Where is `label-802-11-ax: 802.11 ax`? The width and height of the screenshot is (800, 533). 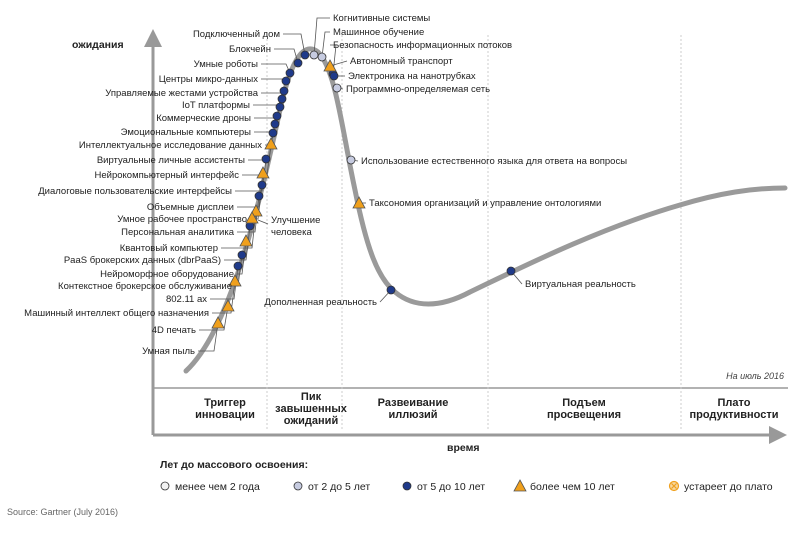 label-802-11-ax: 802.11 ax is located at coordinates (186, 299).